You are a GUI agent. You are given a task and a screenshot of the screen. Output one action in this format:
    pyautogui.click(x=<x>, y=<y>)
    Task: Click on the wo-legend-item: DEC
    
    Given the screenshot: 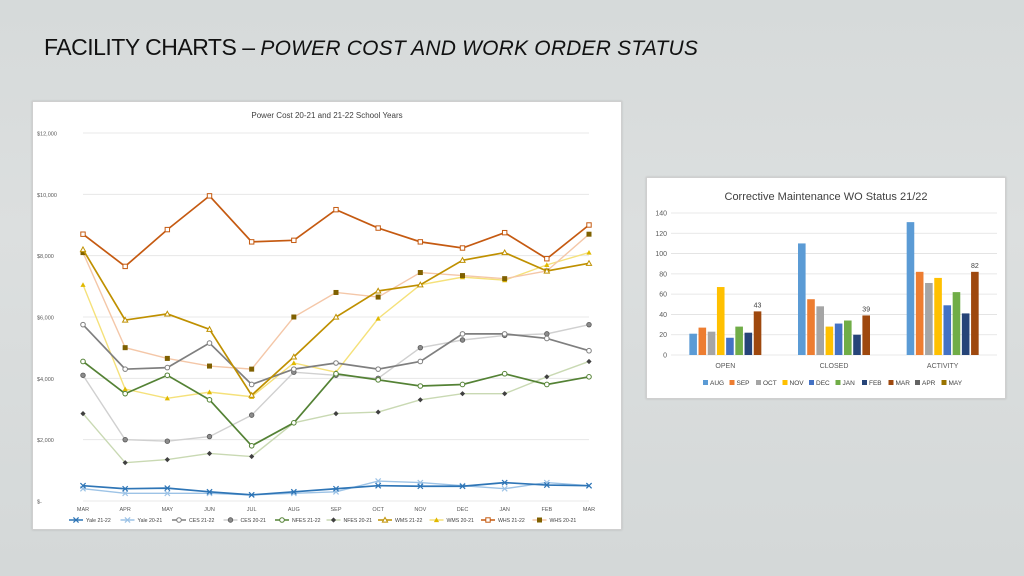 What is the action you would take?
    pyautogui.click(x=819, y=383)
    